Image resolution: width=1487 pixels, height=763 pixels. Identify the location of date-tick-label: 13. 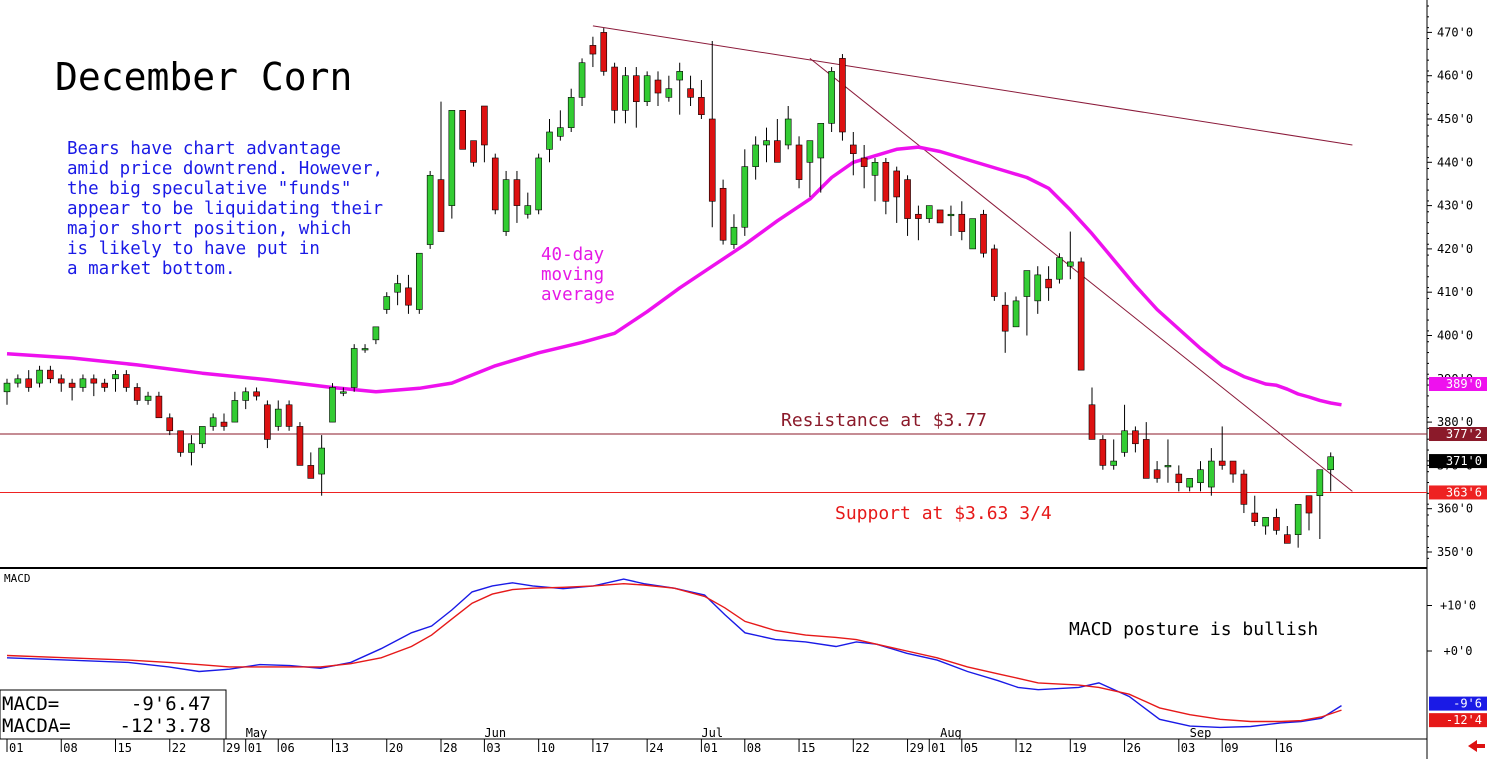
(342, 748).